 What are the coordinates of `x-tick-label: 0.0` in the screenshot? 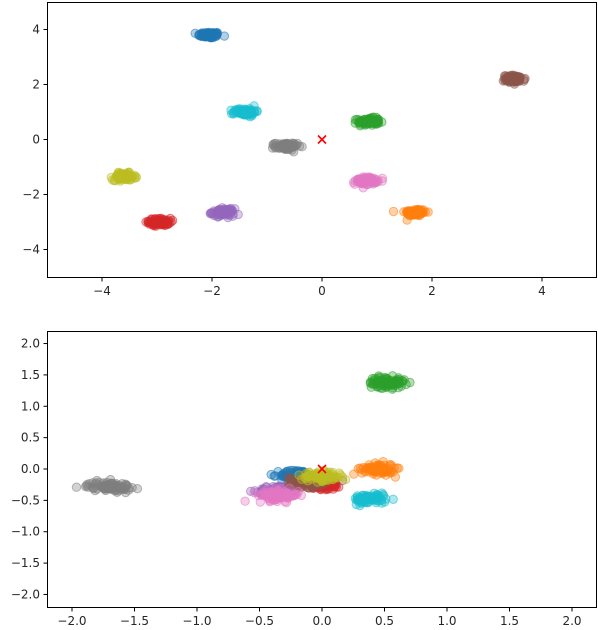 It's located at (321, 621).